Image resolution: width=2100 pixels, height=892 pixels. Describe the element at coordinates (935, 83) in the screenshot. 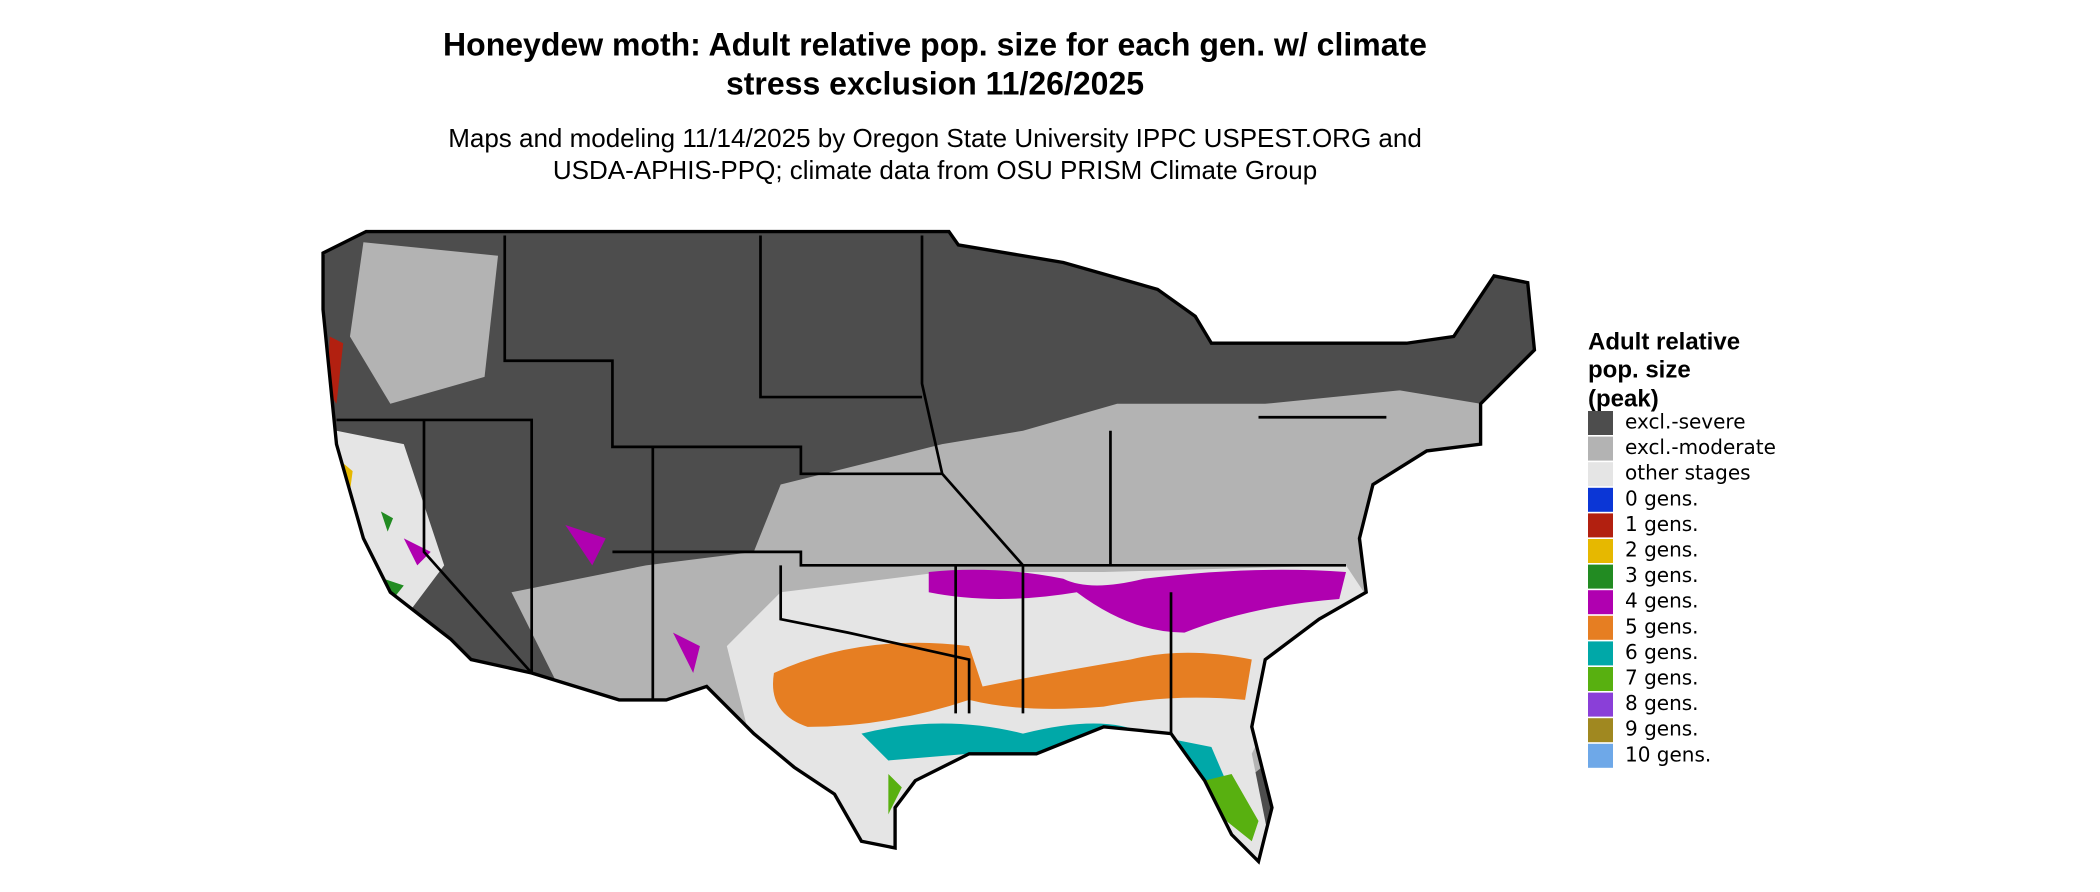

I see `title-line: stress exclusion 11/26/2025` at that location.